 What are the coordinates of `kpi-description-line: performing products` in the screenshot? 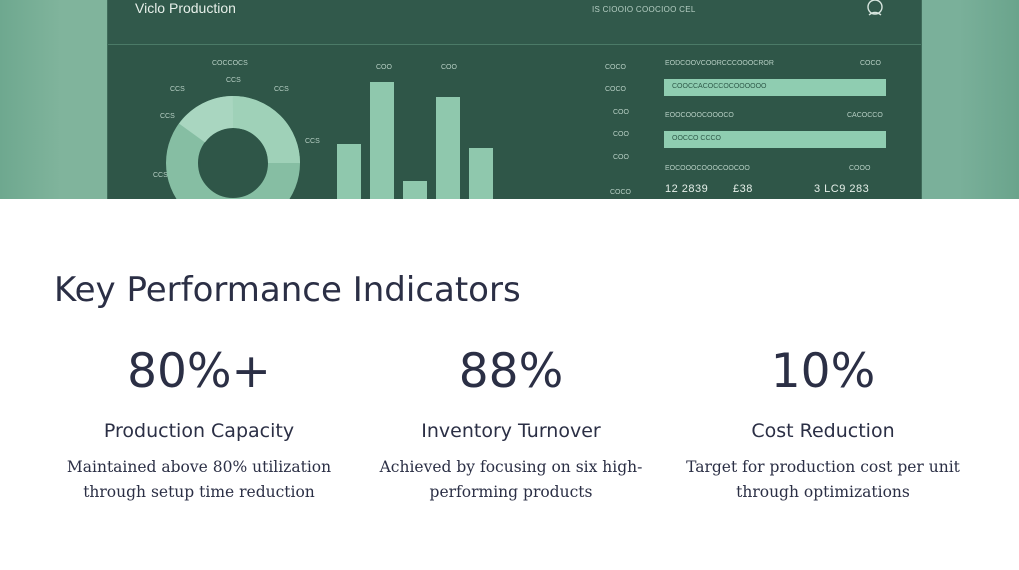 It's located at (511, 492).